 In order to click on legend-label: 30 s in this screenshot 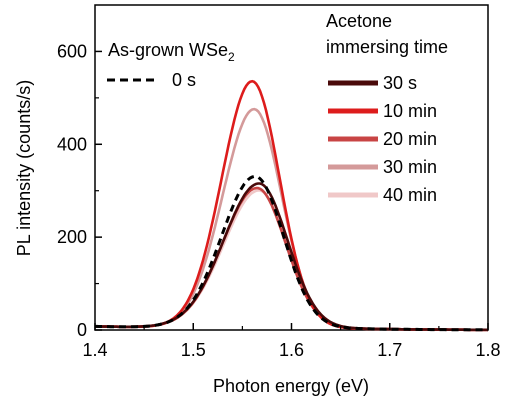, I will do `click(400, 83)`.